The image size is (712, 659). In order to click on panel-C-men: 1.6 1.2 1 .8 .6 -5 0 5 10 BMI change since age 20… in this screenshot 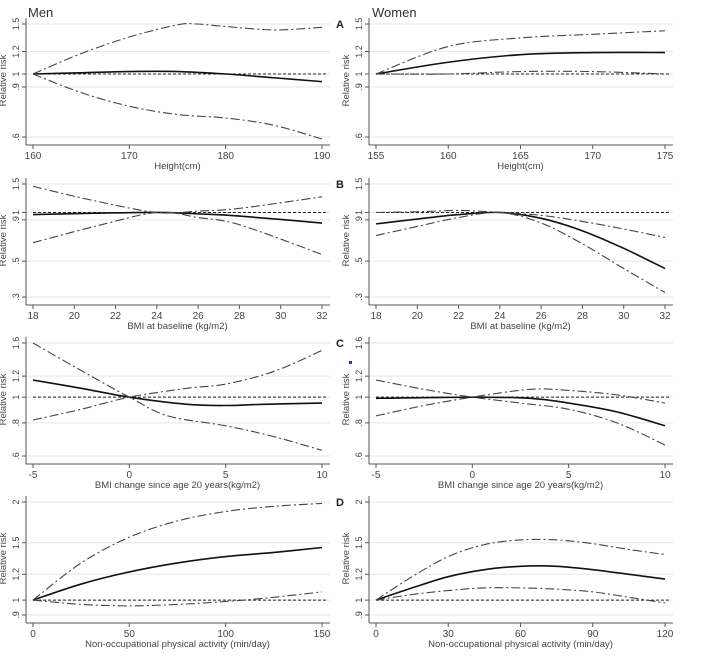, I will do `click(172, 414)`.